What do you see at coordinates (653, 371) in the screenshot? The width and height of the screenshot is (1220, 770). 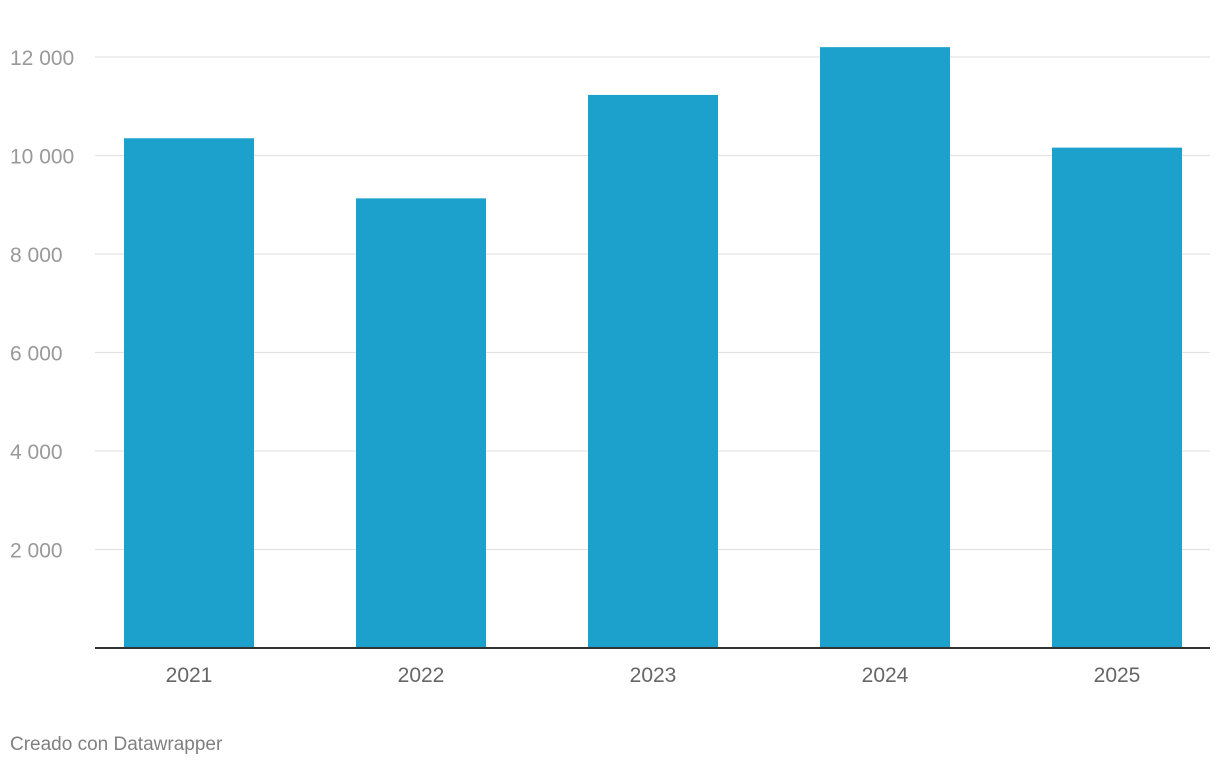 I see `bar-2023` at bounding box center [653, 371].